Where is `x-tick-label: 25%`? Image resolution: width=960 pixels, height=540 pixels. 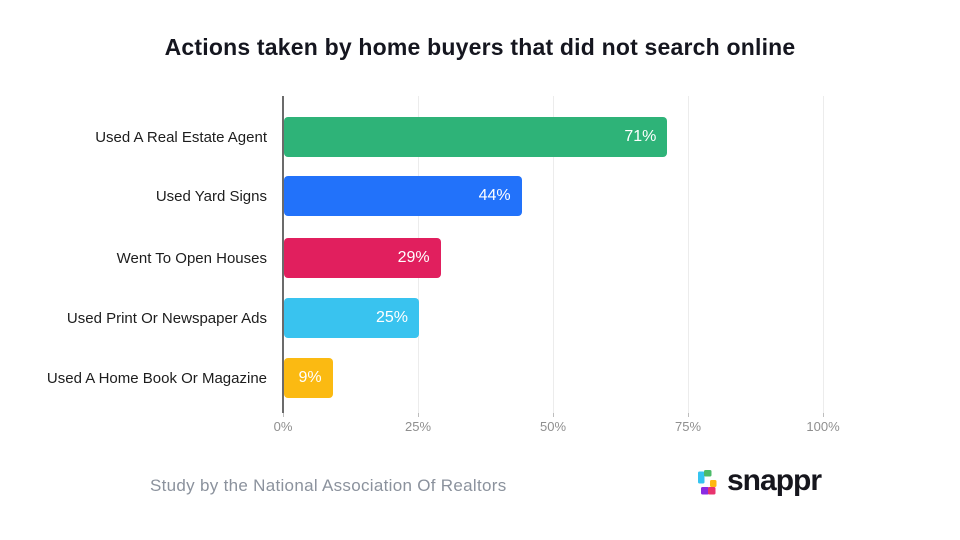 x-tick-label: 25% is located at coordinates (418, 426).